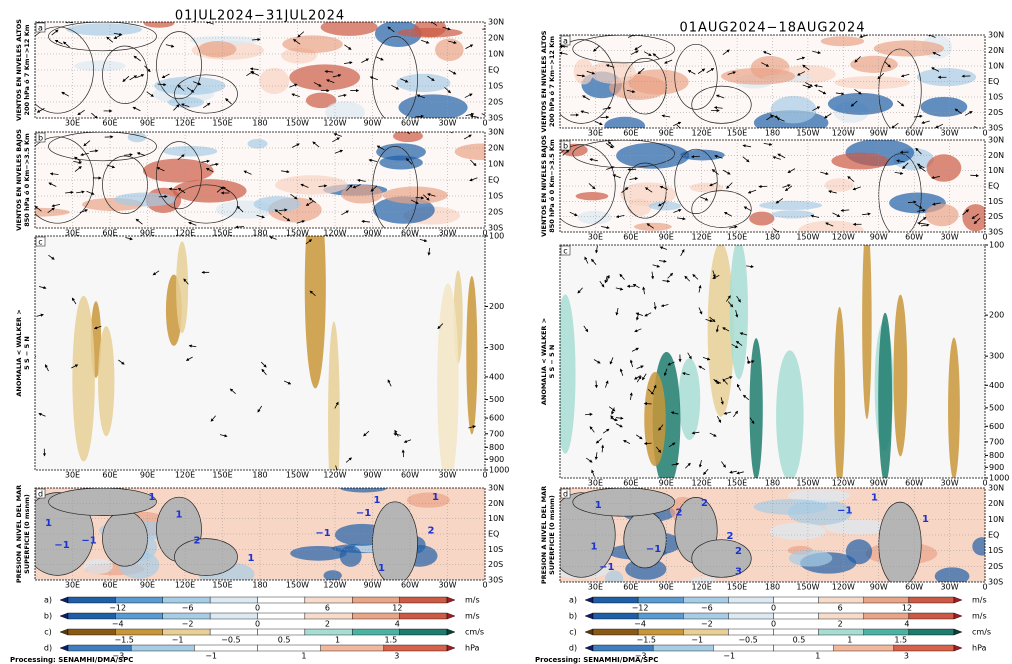  Describe the element at coordinates (772, 361) in the screenshot. I see `panel-body` at that location.